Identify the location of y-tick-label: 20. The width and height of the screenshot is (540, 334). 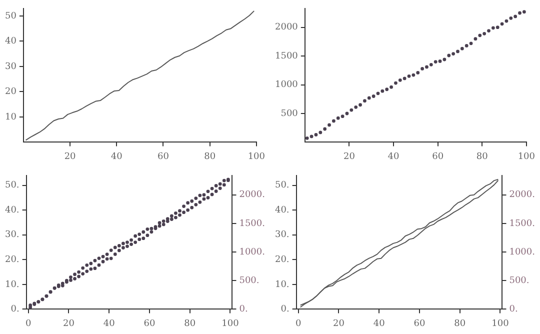
(11, 92).